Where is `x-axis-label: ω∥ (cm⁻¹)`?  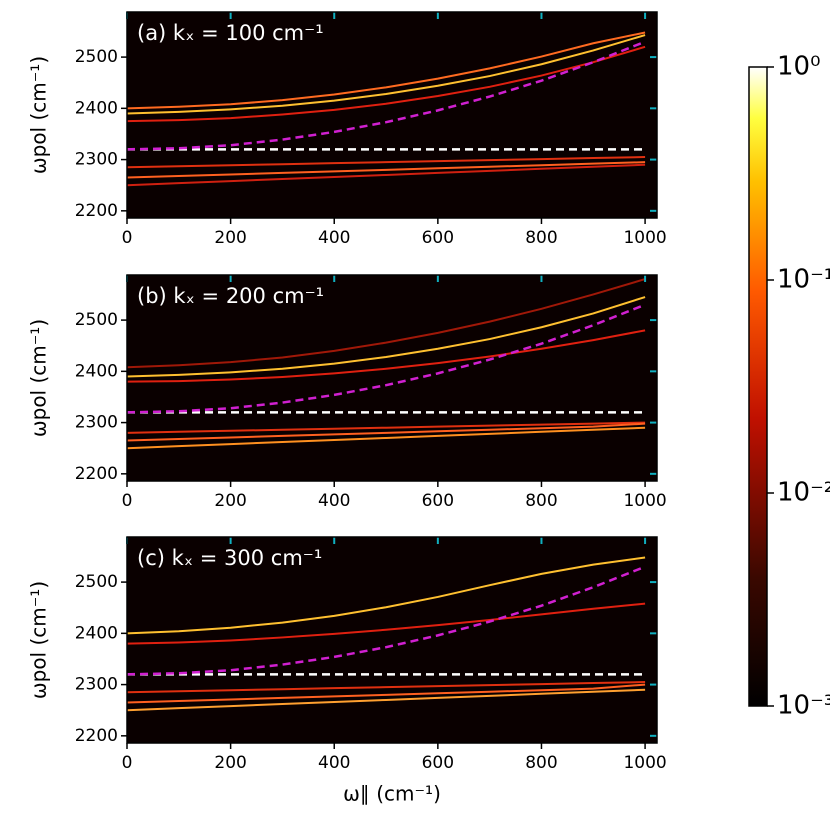
x-axis-label: ω∥ (cm⁻¹) is located at coordinates (392, 794).